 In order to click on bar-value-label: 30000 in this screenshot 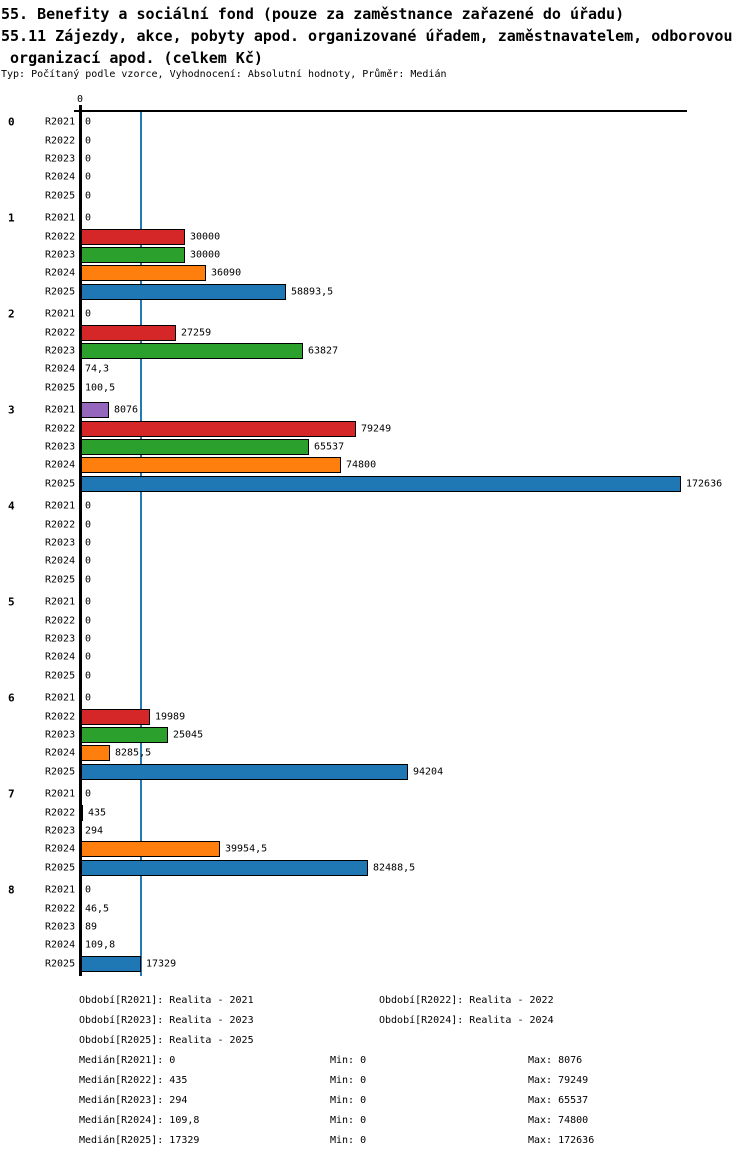, I will do `click(205, 255)`.